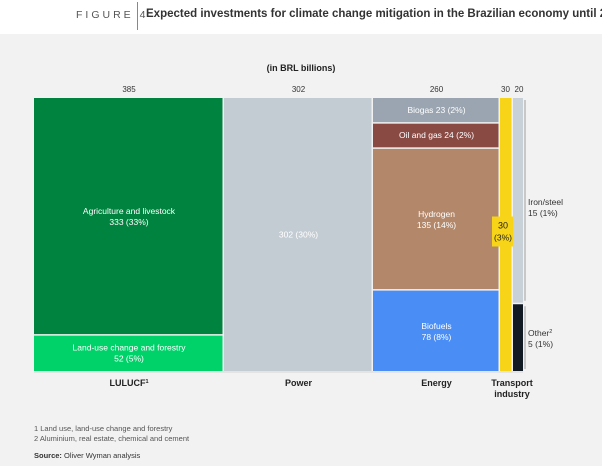 The width and height of the screenshot is (602, 466). What do you see at coordinates (545, 202) in the screenshot?
I see `segment-label-industry-iron-steel-name: Iron/steel` at bounding box center [545, 202].